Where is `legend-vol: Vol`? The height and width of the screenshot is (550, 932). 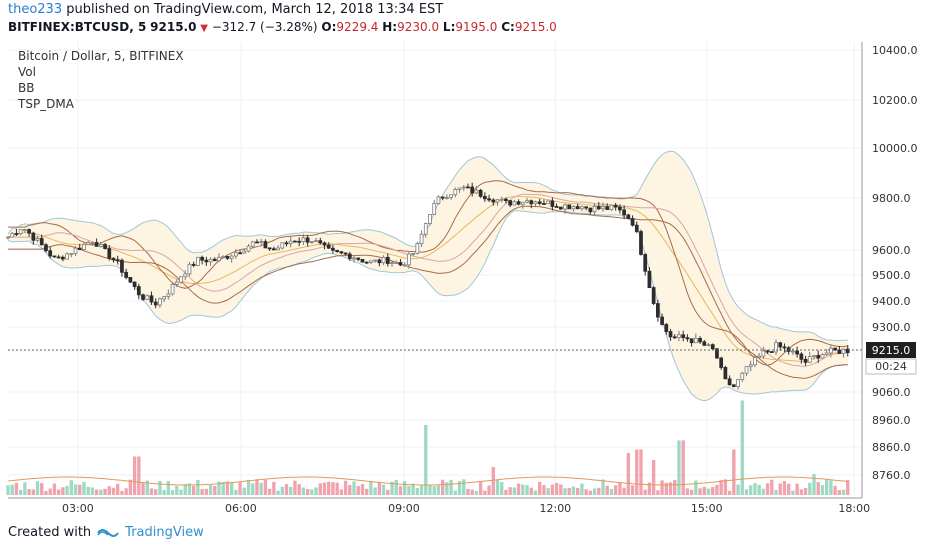
legend-vol: Vol is located at coordinates (27, 72).